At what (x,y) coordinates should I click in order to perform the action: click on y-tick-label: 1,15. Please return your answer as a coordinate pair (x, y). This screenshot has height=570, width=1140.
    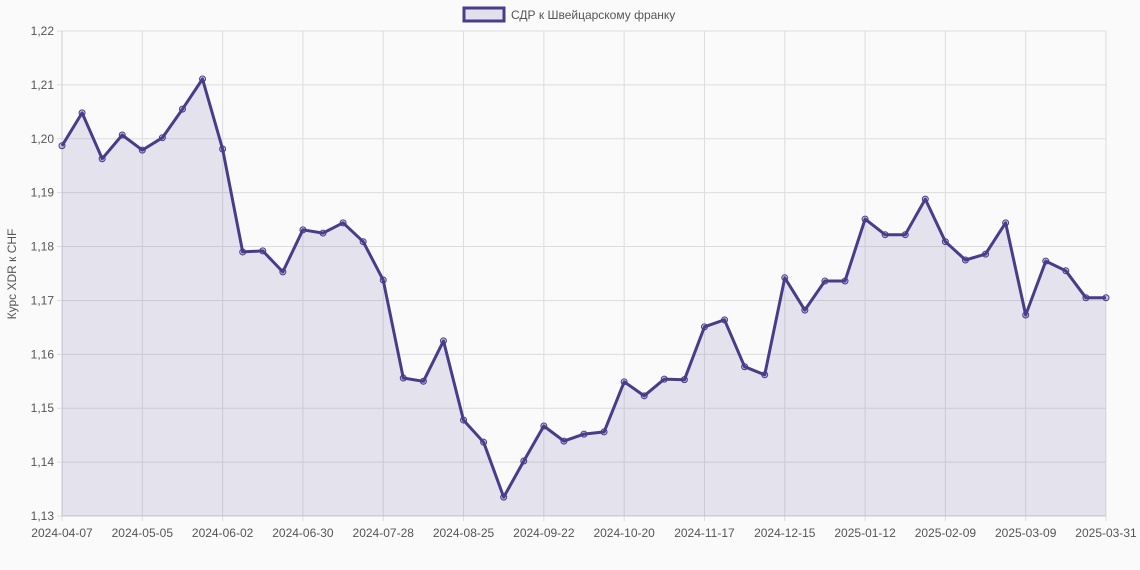
    Looking at the image, I should click on (43, 408).